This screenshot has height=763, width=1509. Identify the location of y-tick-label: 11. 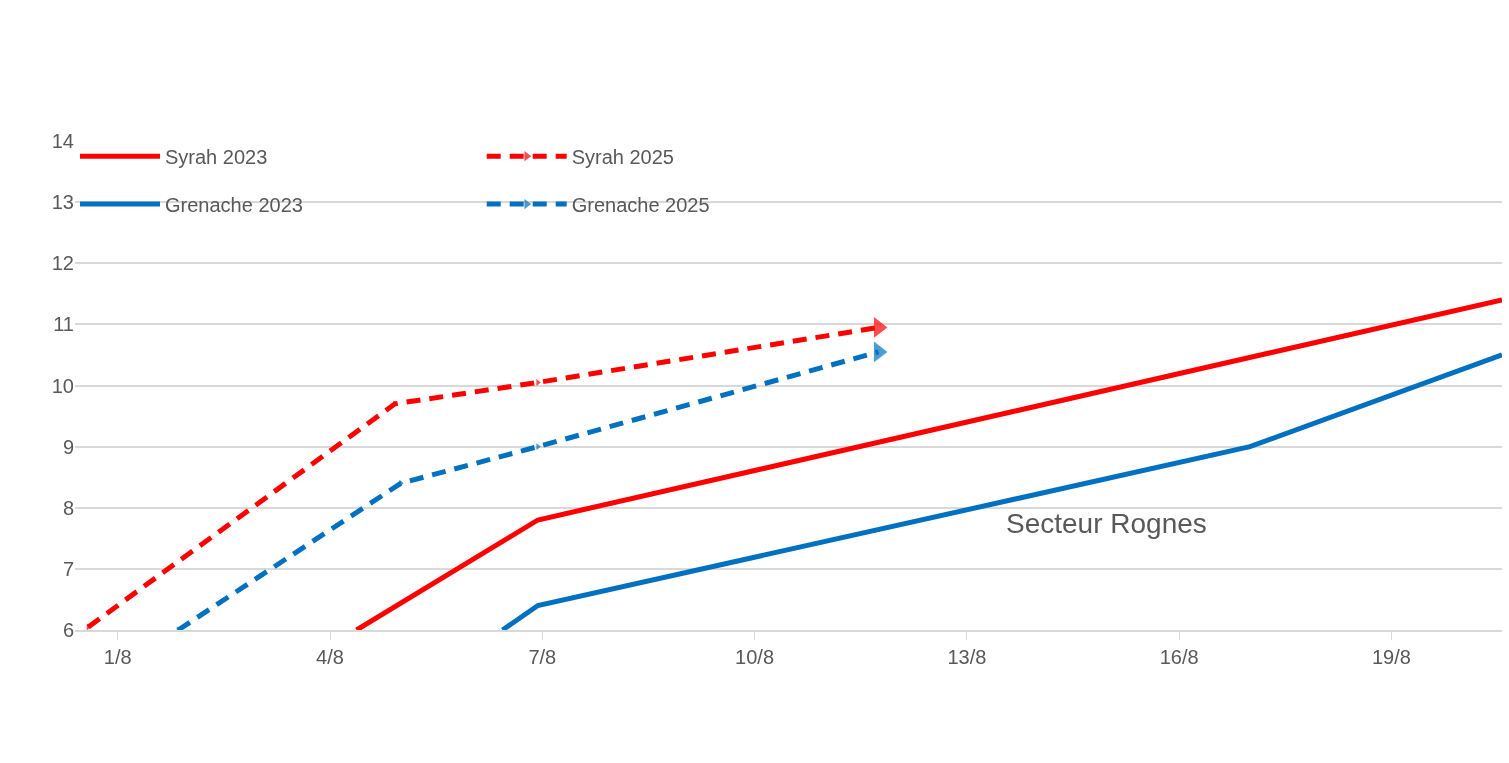
(63, 324).